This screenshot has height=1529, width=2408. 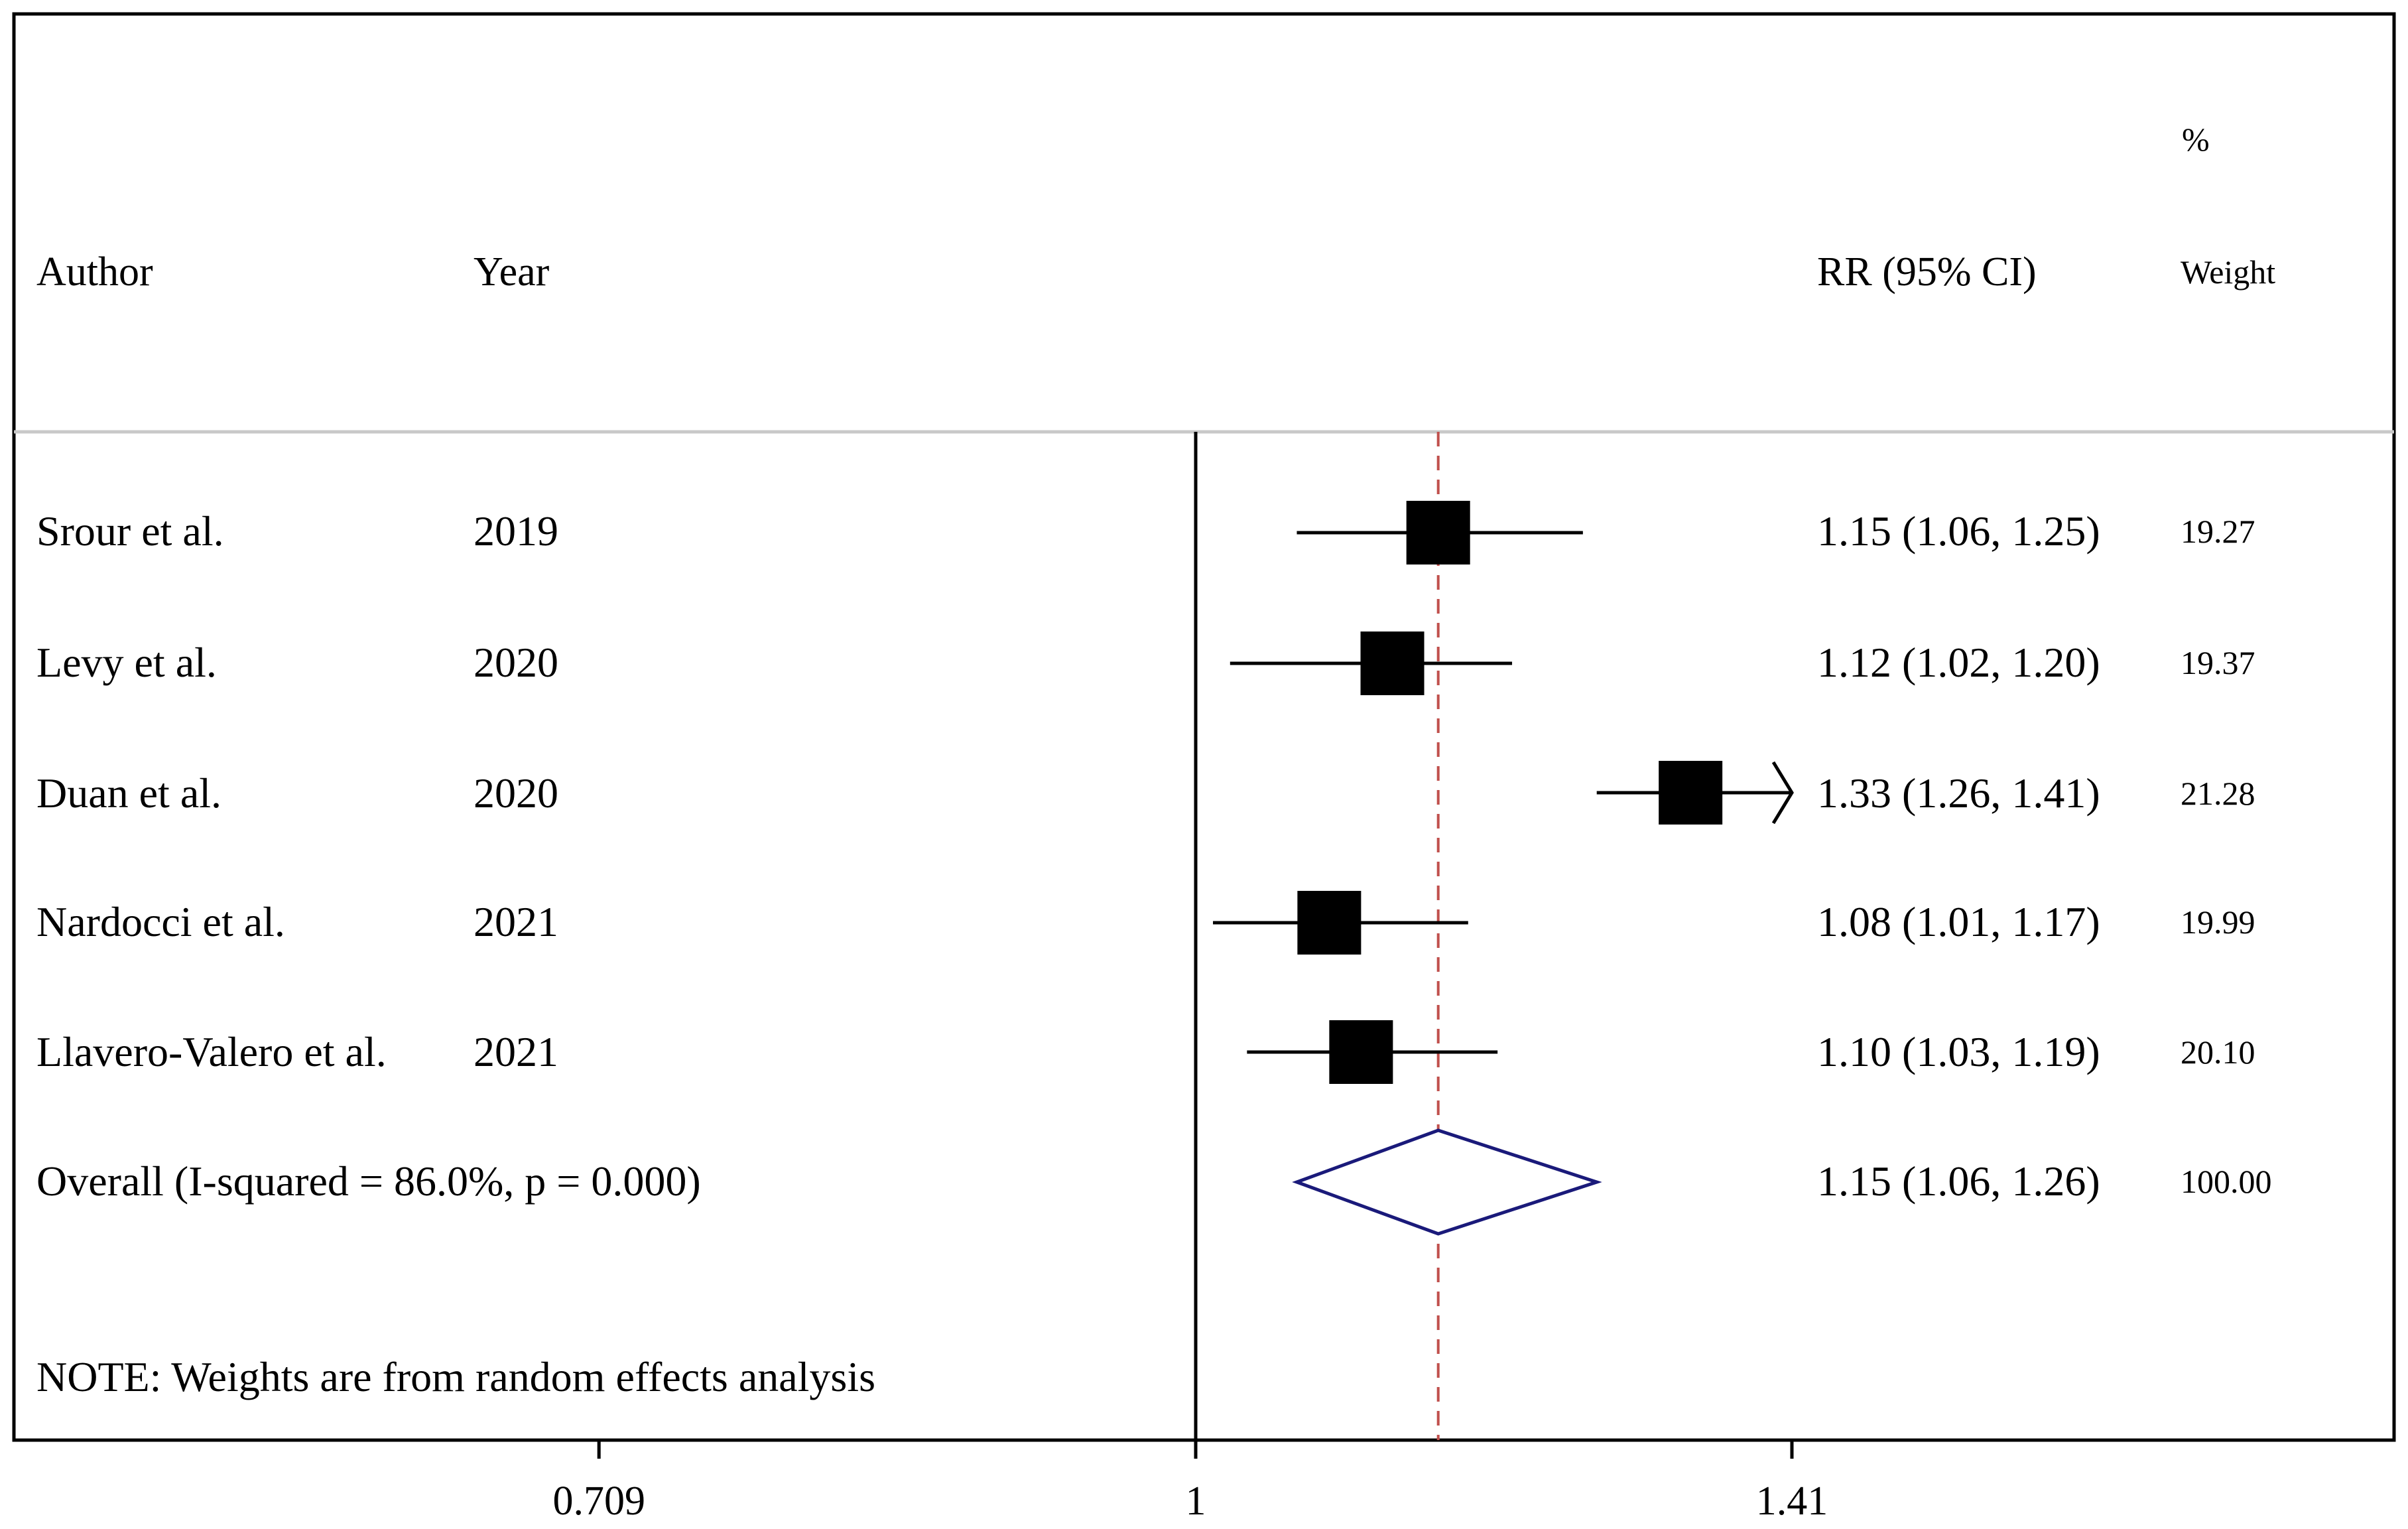 I want to click on x-axis: 0.709 1 1.41, so click(x=1190, y=1482).